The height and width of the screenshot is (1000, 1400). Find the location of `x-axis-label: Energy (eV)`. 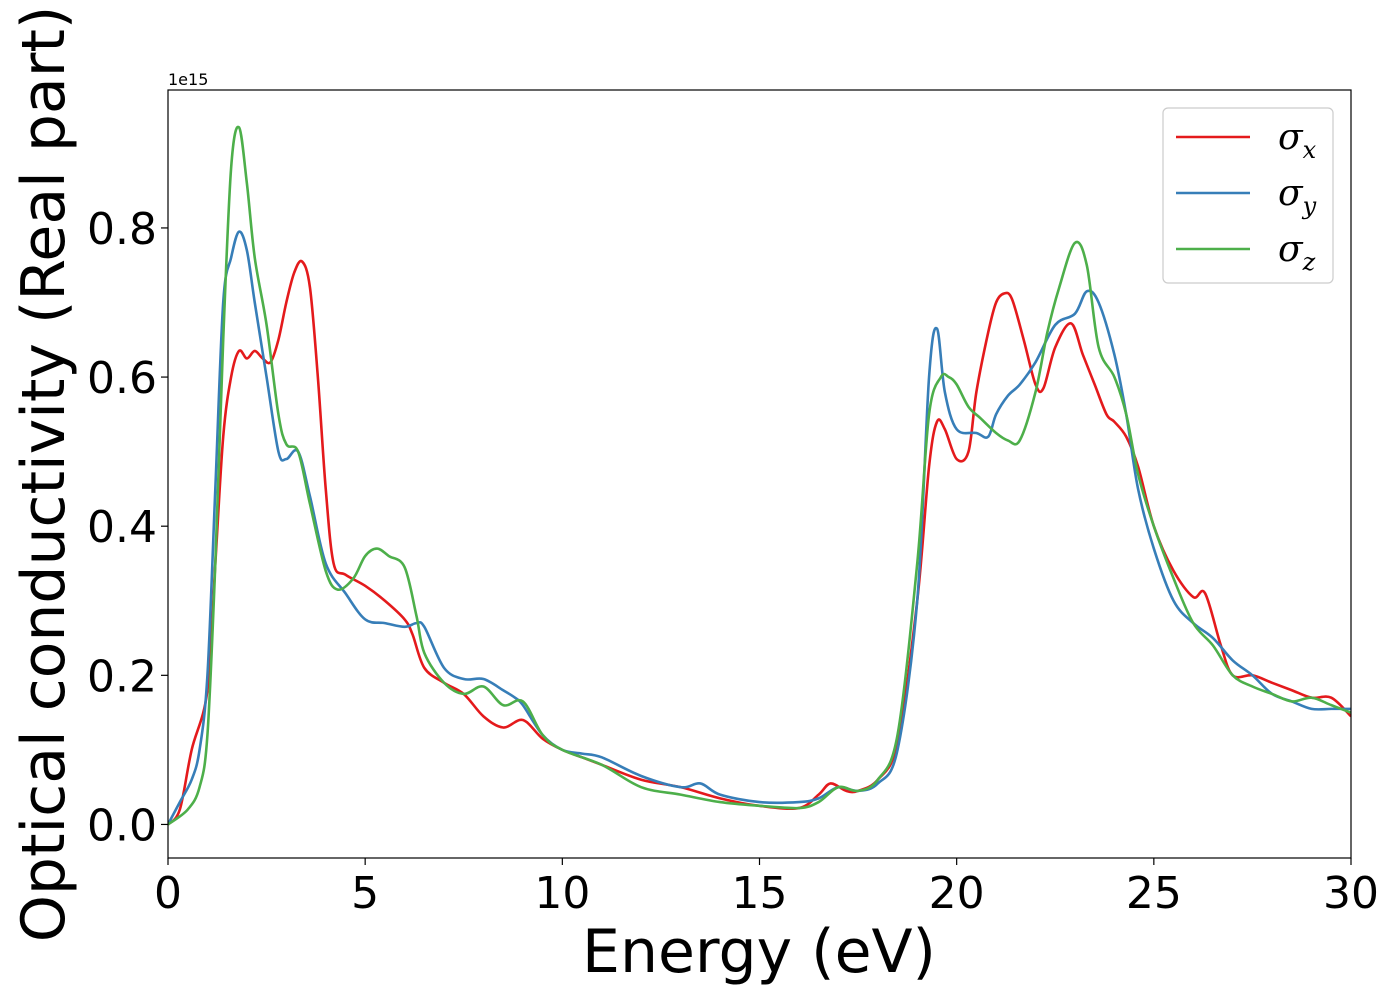

x-axis-label: Energy (eV) is located at coordinates (759, 952).